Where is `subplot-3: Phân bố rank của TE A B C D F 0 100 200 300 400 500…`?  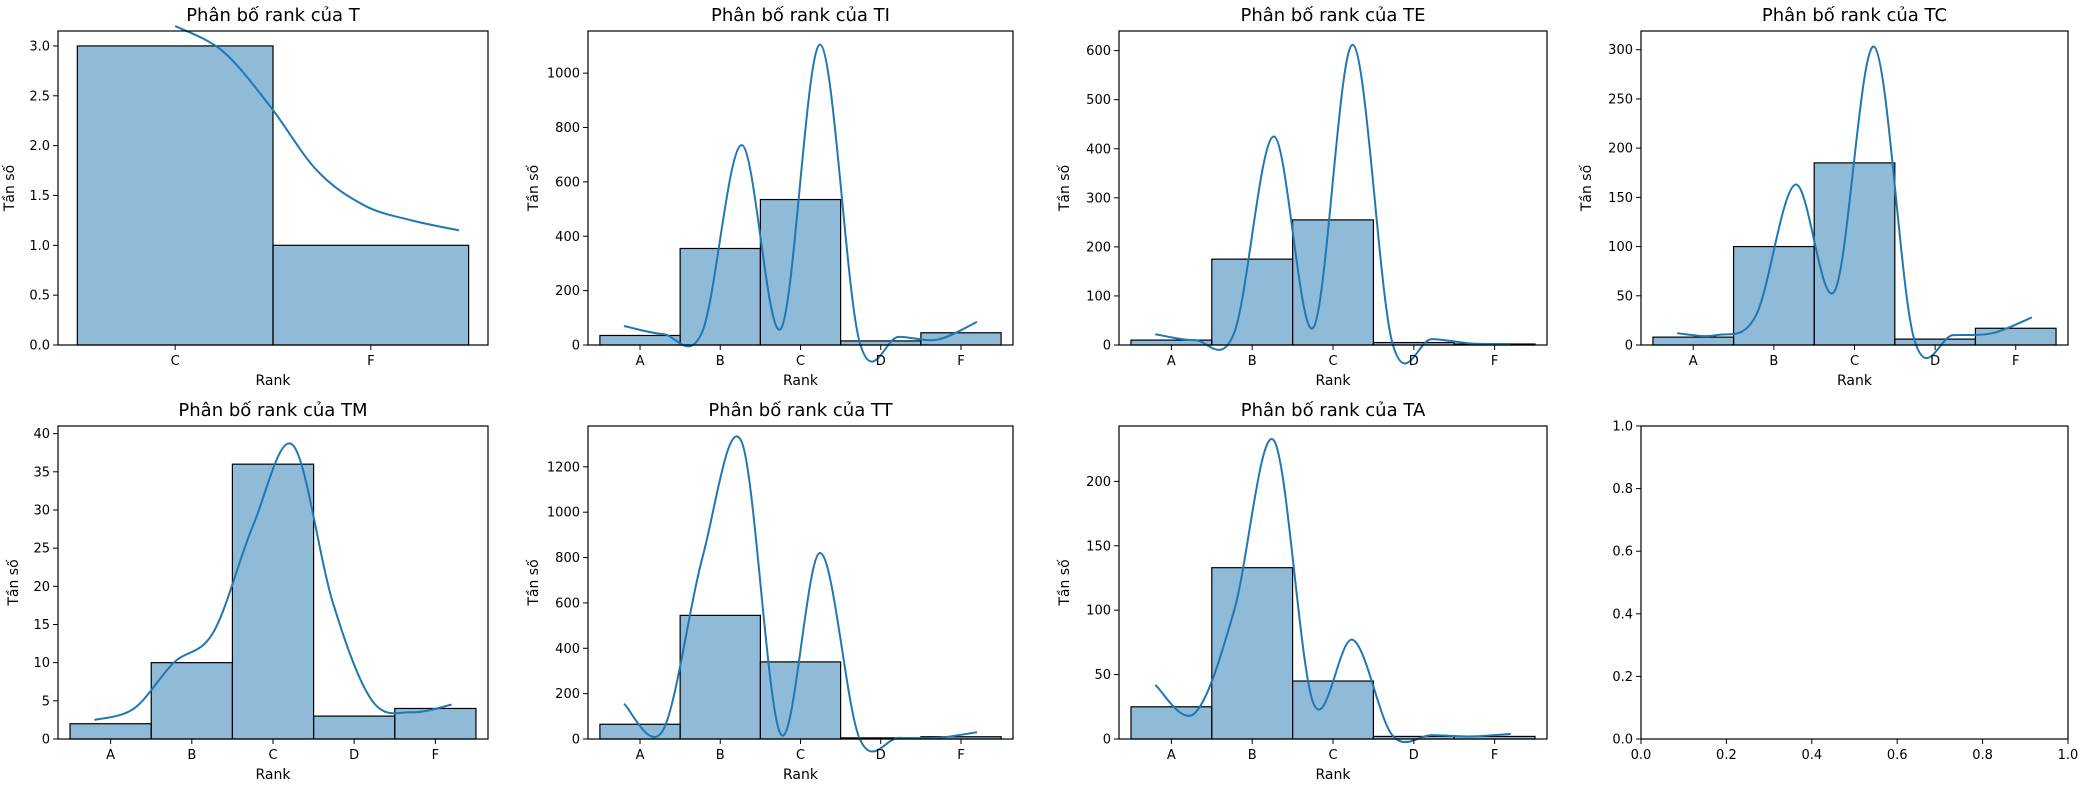 subplot-3: Phân bố rank của TE A B C D F 0 100 200 300 400 500… is located at coordinates (1302, 197).